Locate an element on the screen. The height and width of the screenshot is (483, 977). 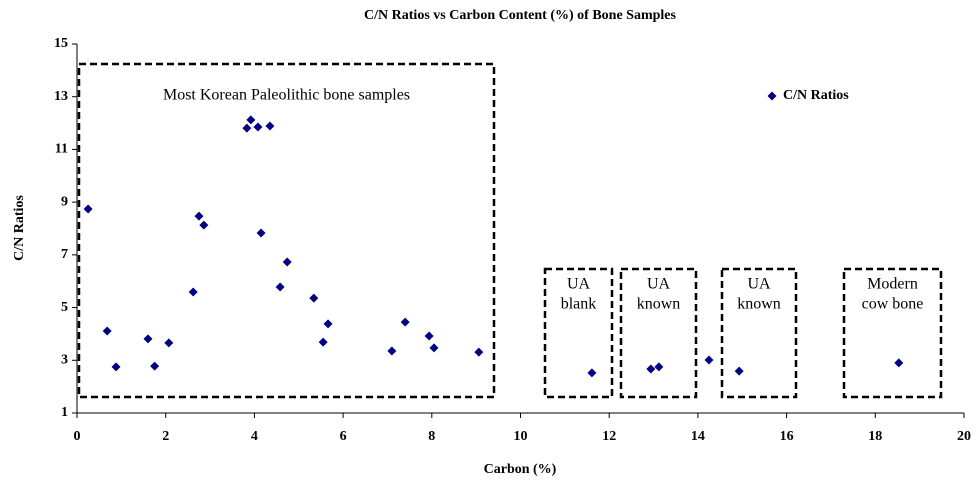
y-tick-label: 15 is located at coordinates (61, 43).